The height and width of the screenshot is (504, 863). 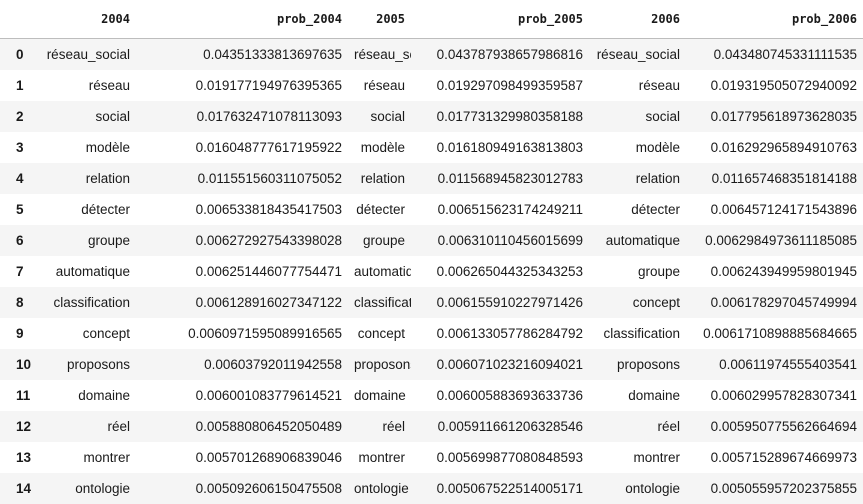 I want to click on table-cell: 0.006243949959801945, so click(x=774, y=271).